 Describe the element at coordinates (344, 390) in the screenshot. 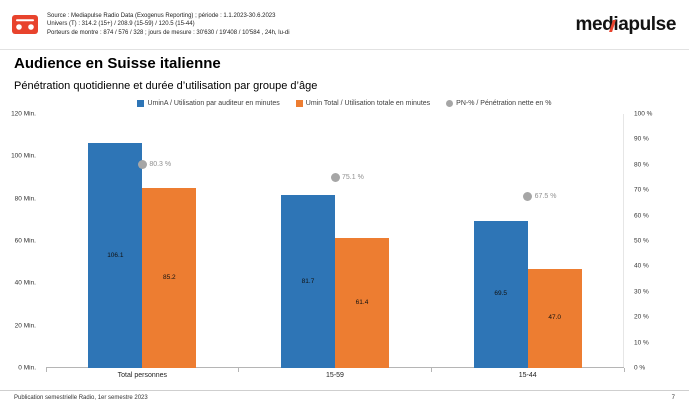

I see `footer-divider` at that location.